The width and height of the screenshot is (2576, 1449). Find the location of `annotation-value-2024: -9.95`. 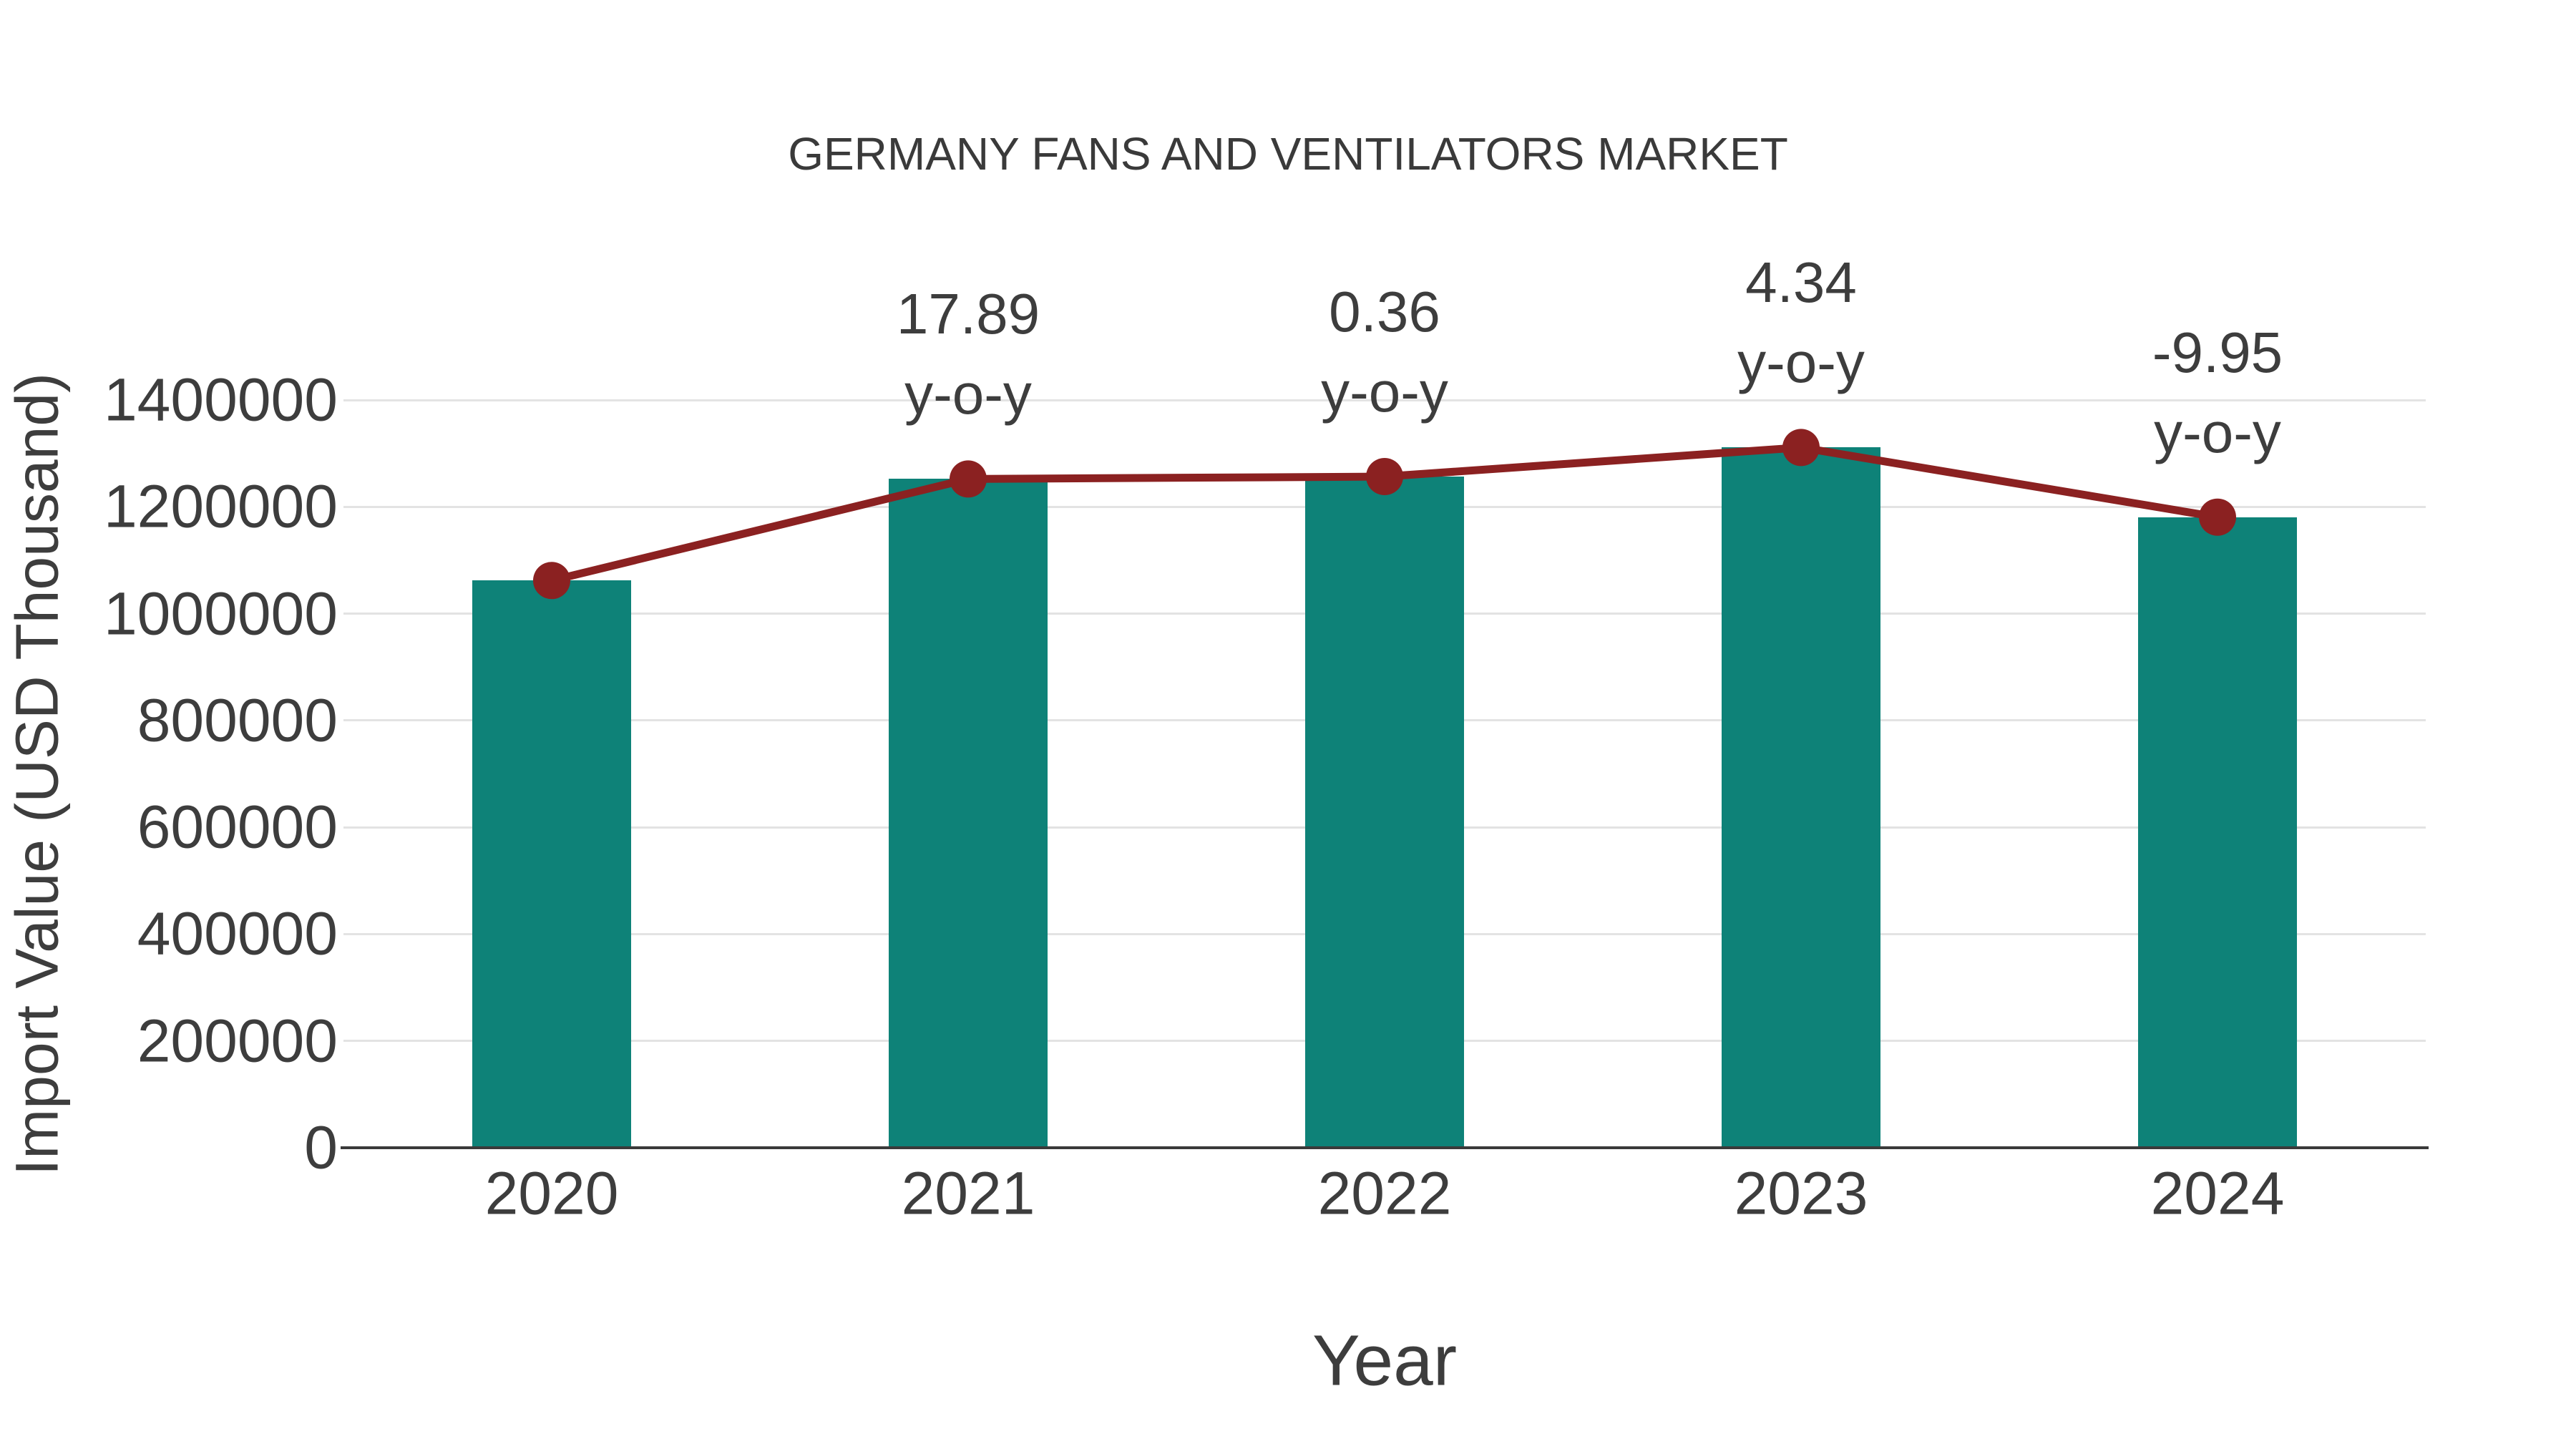

annotation-value-2024: -9.95 is located at coordinates (2217, 352).